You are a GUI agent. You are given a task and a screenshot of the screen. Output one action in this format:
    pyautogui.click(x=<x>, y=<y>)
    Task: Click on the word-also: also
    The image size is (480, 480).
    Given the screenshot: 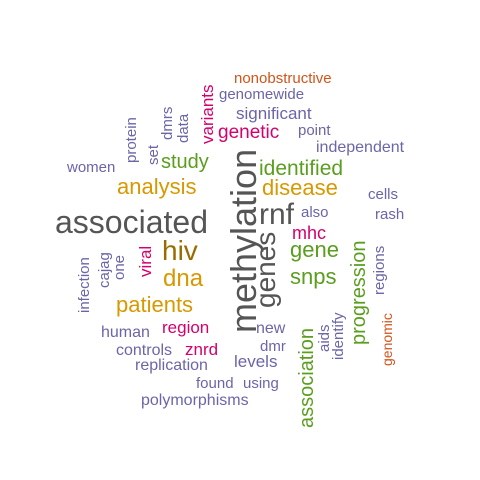 What is the action you would take?
    pyautogui.click(x=315, y=212)
    